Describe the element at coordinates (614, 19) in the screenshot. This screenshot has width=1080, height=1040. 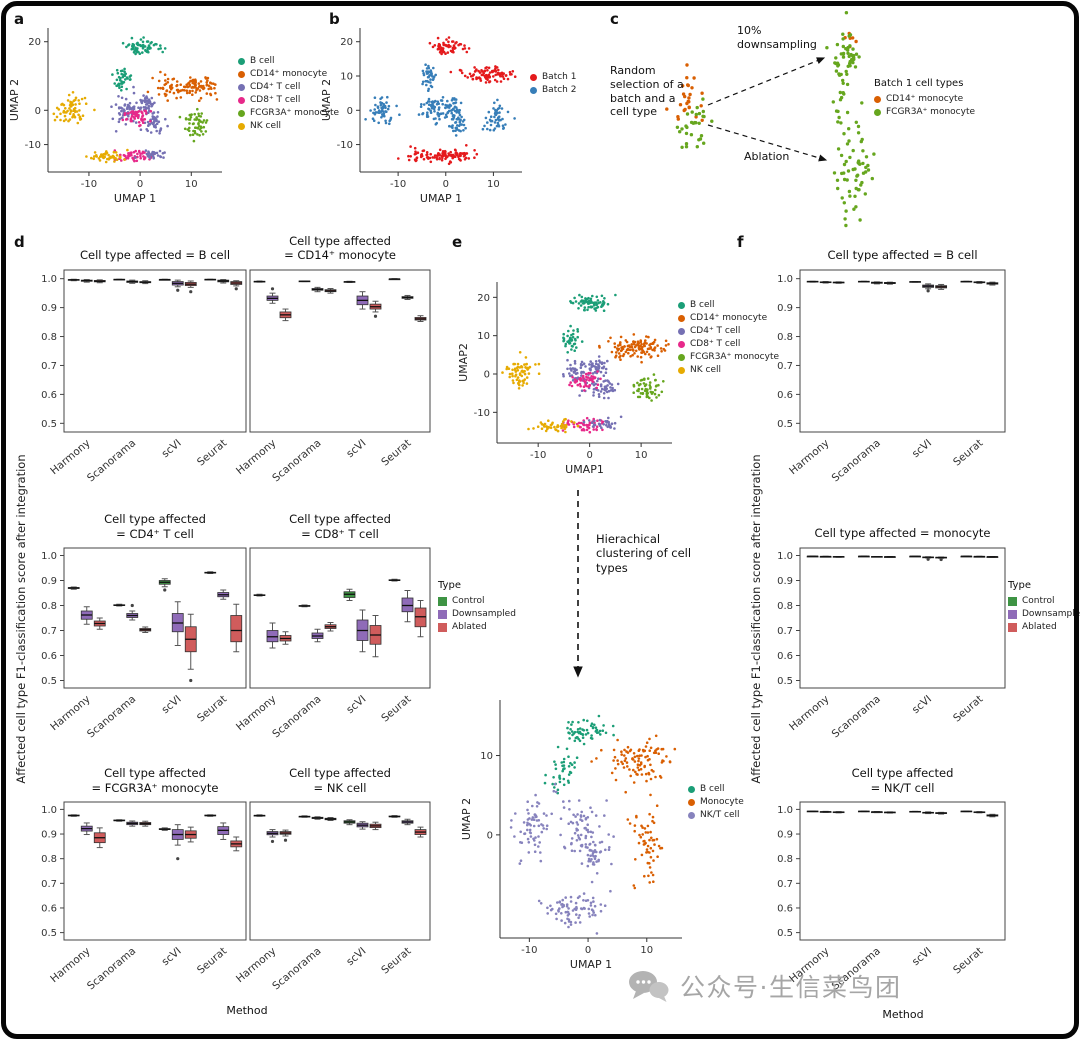
I see `panel-label-c: c` at that location.